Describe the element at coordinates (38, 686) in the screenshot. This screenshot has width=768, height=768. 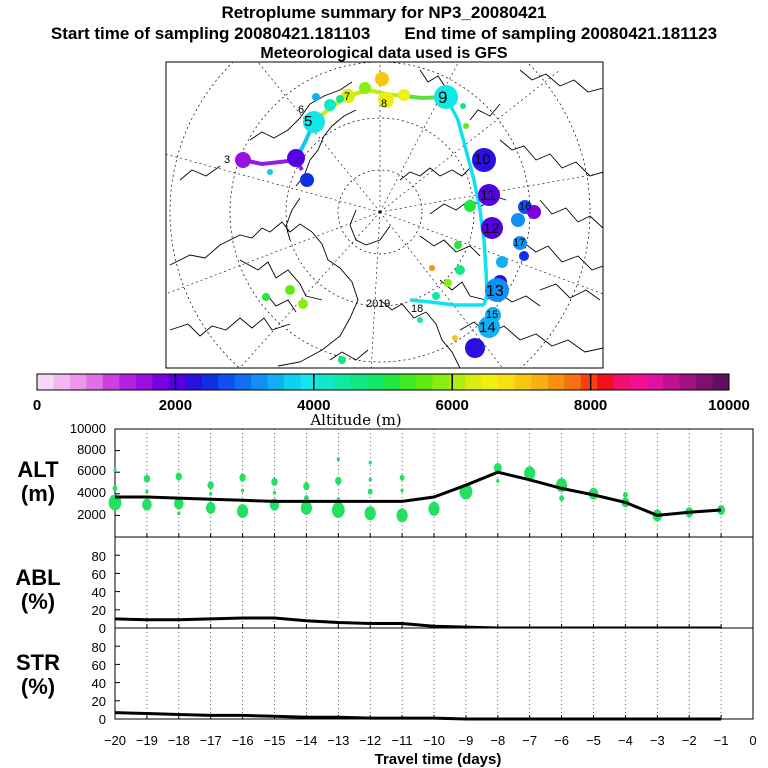
I see `str-panel-unit: (%)` at that location.